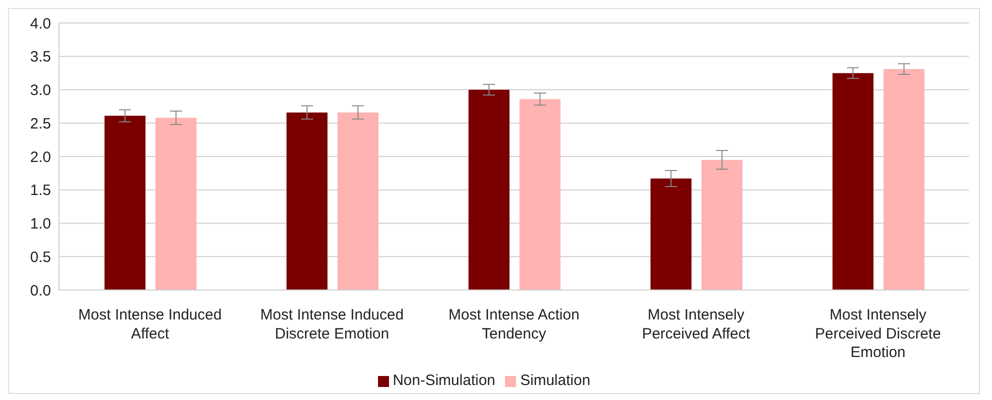 The image size is (992, 400). I want to click on y-tick-label: 0.5, so click(40, 257).